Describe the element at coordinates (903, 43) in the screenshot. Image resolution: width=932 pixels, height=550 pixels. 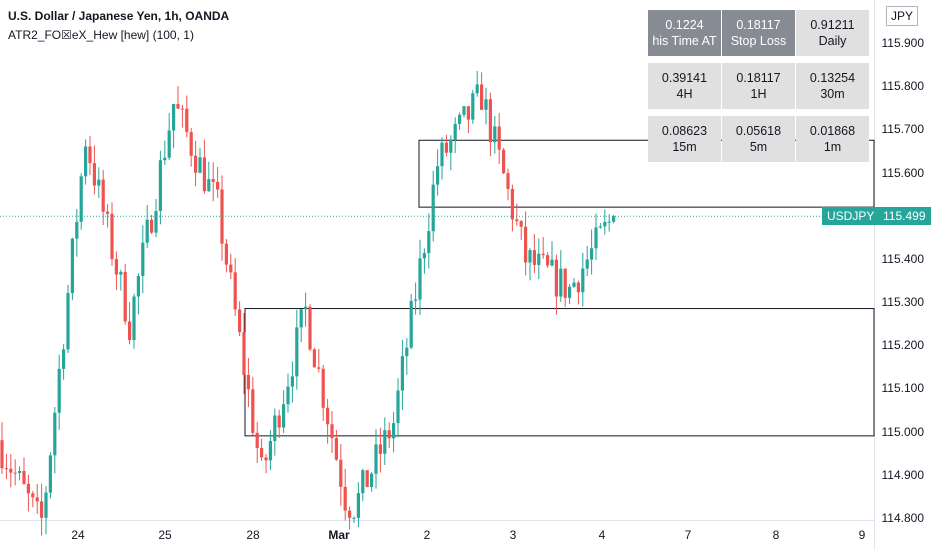
I see `price-tick-label: 115.900` at that location.